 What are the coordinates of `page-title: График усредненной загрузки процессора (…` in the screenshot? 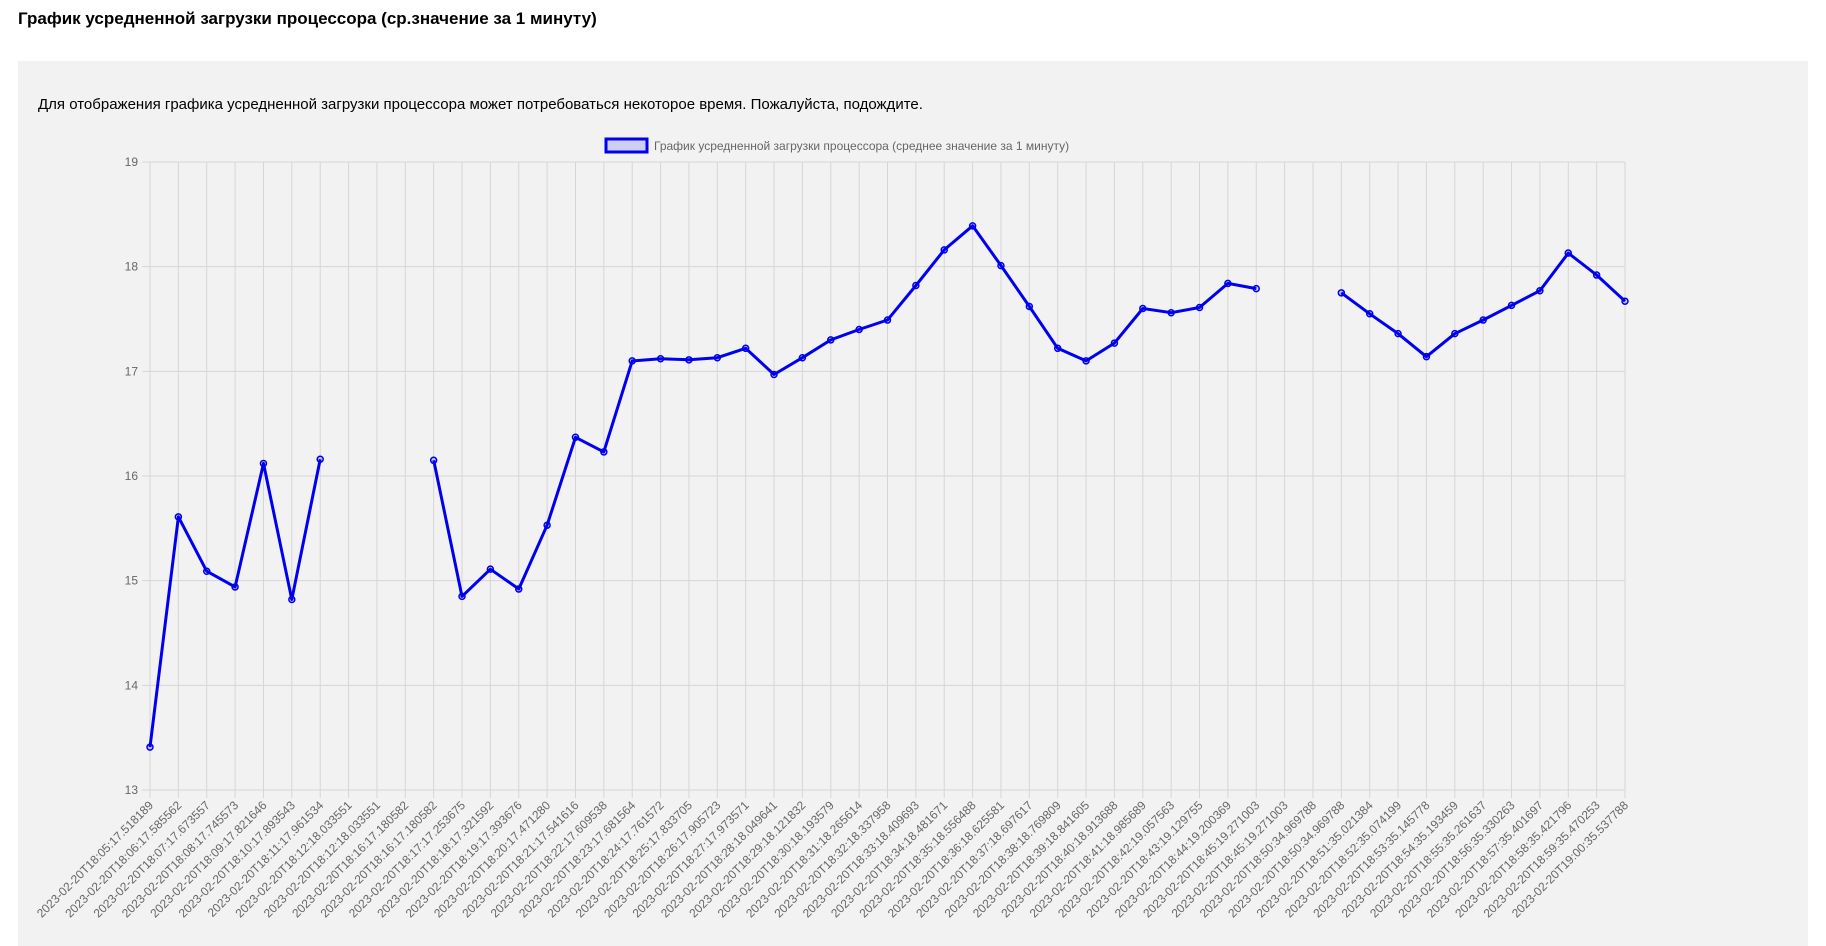 It's located at (307, 18).